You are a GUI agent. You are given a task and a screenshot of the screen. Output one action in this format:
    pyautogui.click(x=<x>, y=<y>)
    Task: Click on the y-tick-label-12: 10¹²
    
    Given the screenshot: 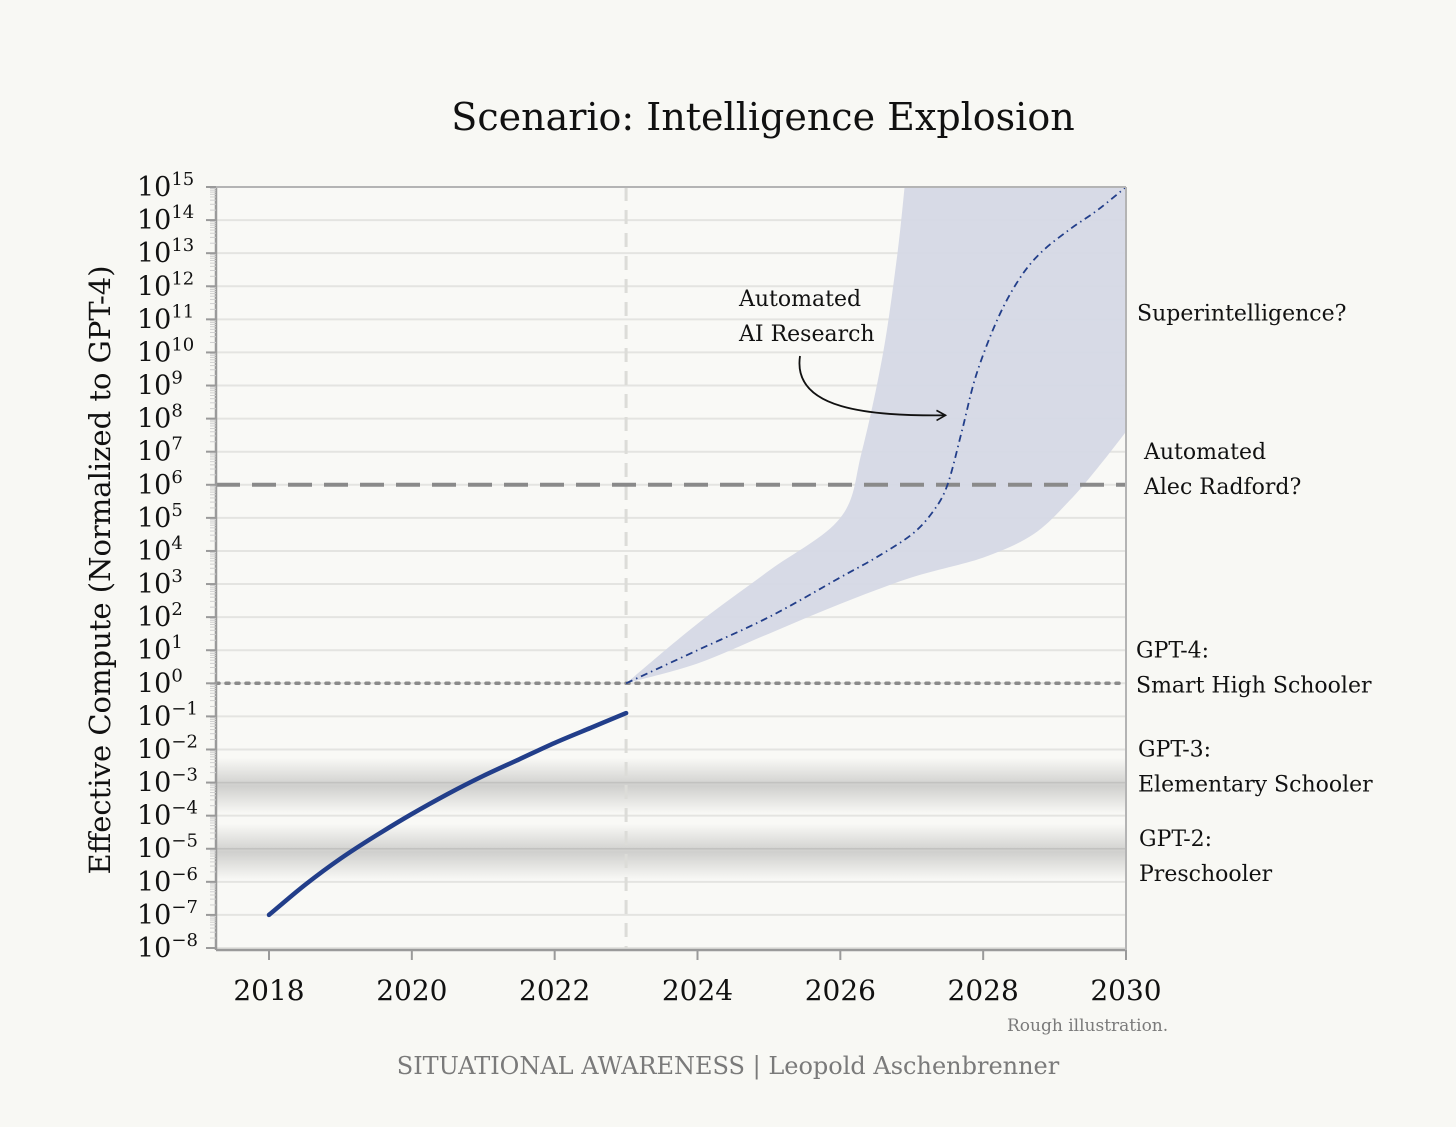 What is the action you would take?
    pyautogui.click(x=165, y=285)
    